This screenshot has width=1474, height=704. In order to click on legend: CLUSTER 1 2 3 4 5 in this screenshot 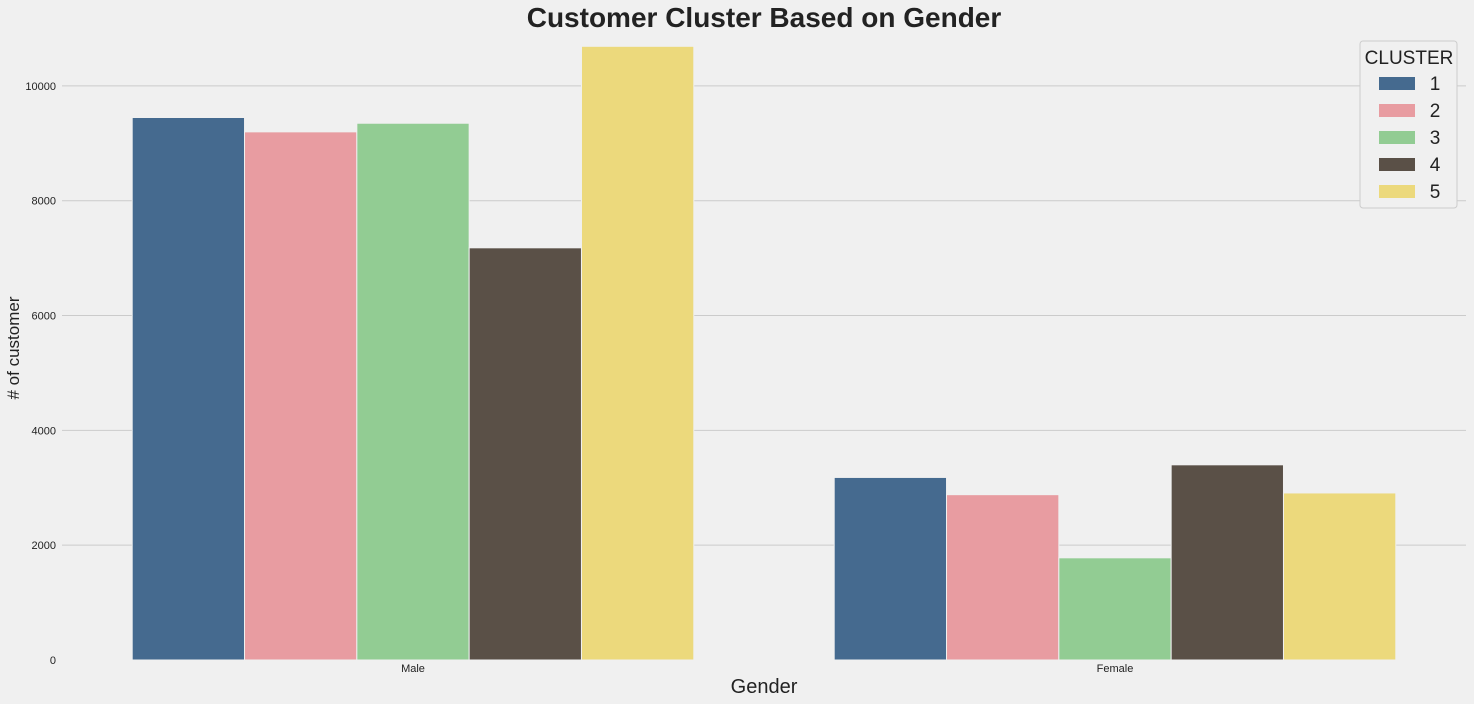, I will do `click(1408, 124)`.